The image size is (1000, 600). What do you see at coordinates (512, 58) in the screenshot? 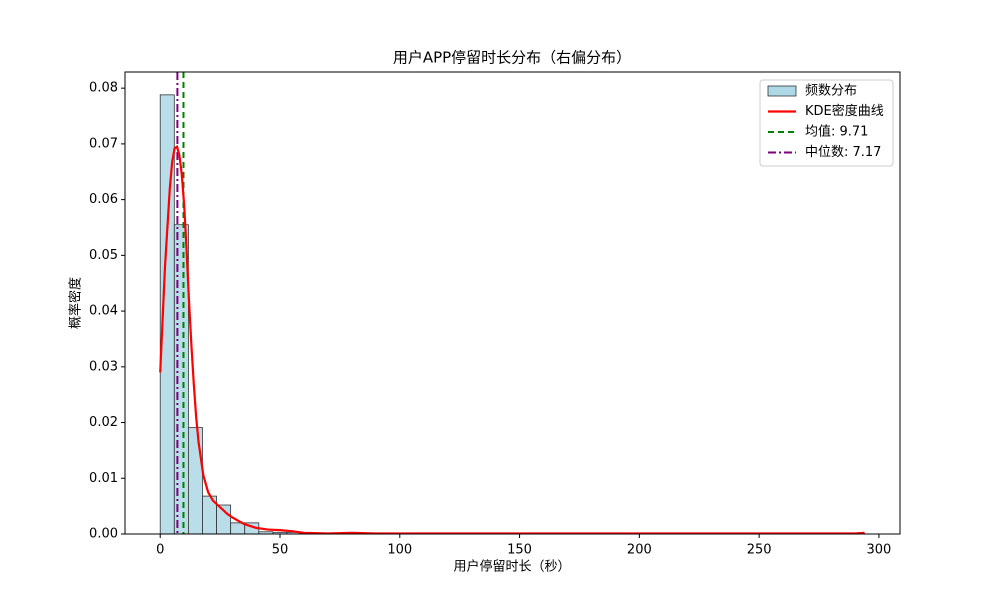
I see `chart-title: 用户APP停留时长分布（右偏分布）` at bounding box center [512, 58].